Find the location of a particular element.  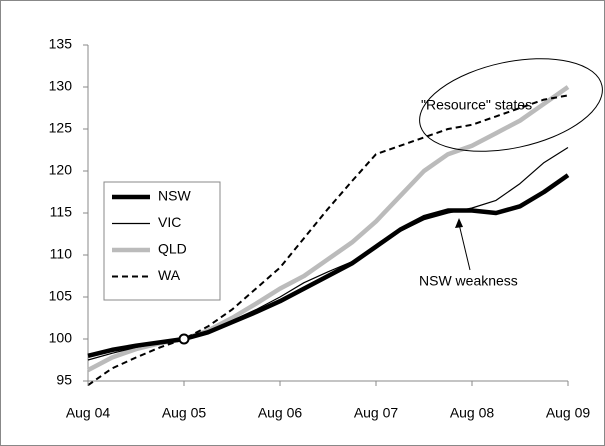

y-tick-label: 135 is located at coordinates (61, 44).